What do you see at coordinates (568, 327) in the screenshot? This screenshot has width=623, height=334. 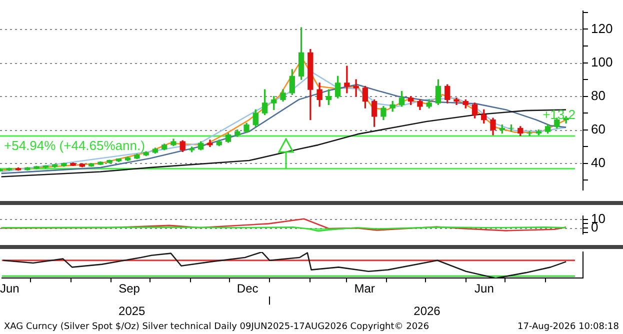 I see `text: 17-Aug-2026 10:08:18` at bounding box center [568, 327].